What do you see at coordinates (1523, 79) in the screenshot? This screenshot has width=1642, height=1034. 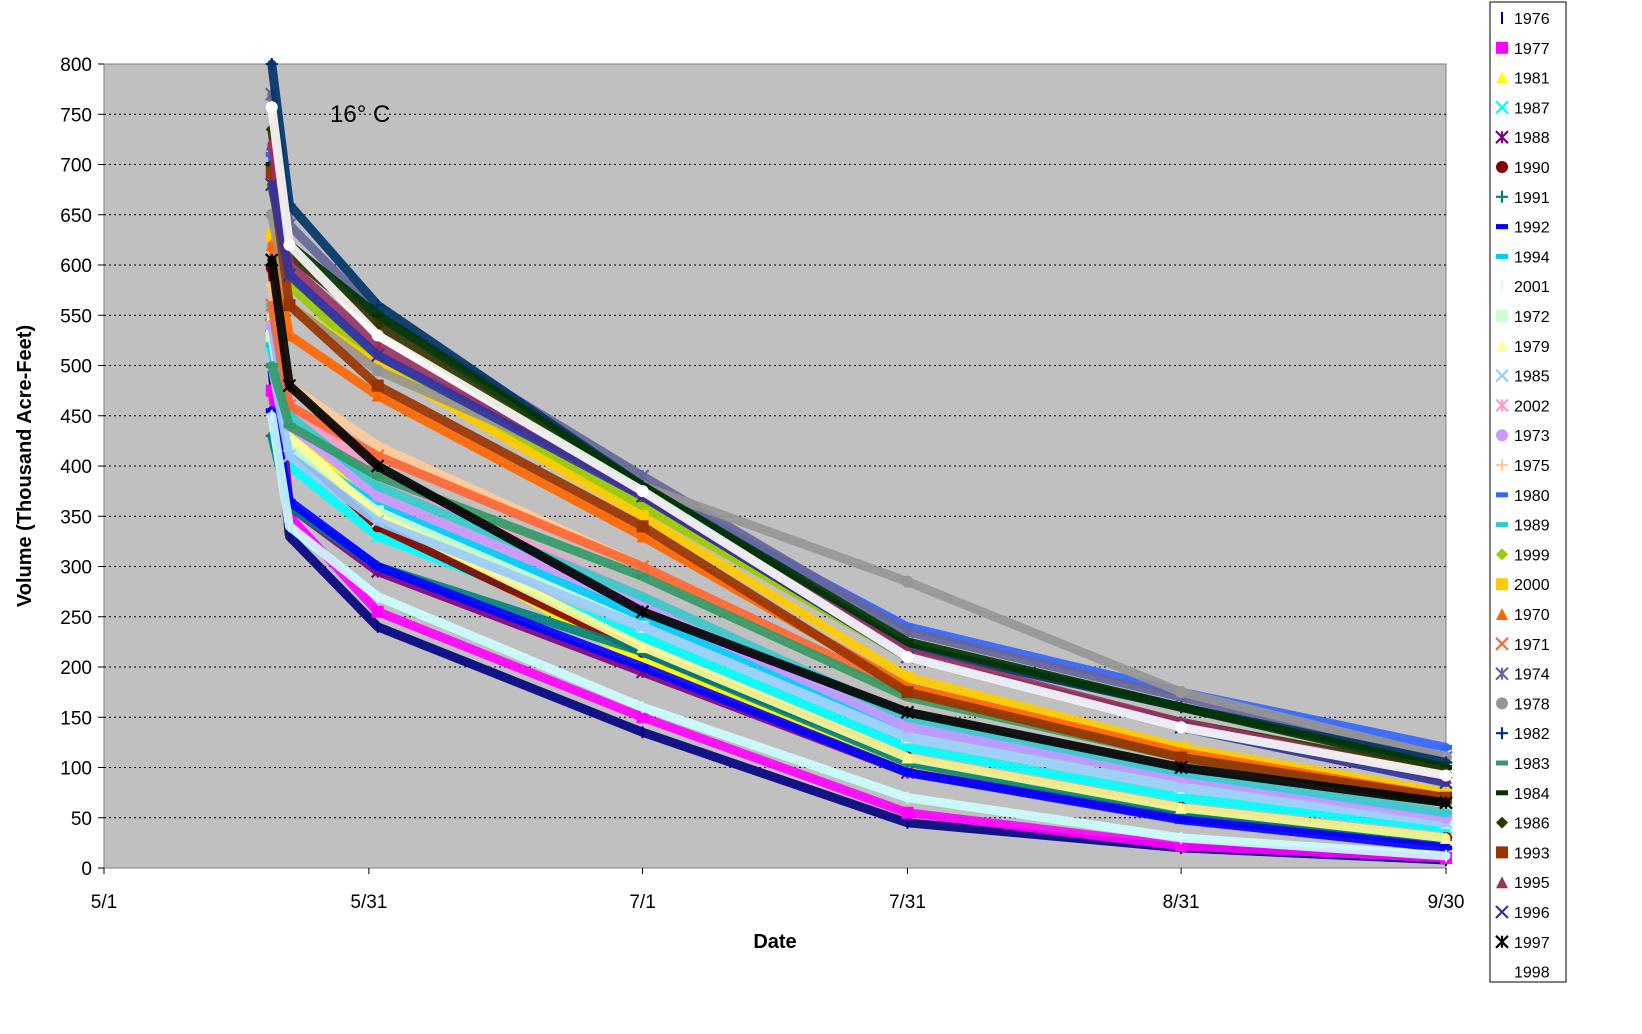 I see `legend-item: 1981` at bounding box center [1523, 79].